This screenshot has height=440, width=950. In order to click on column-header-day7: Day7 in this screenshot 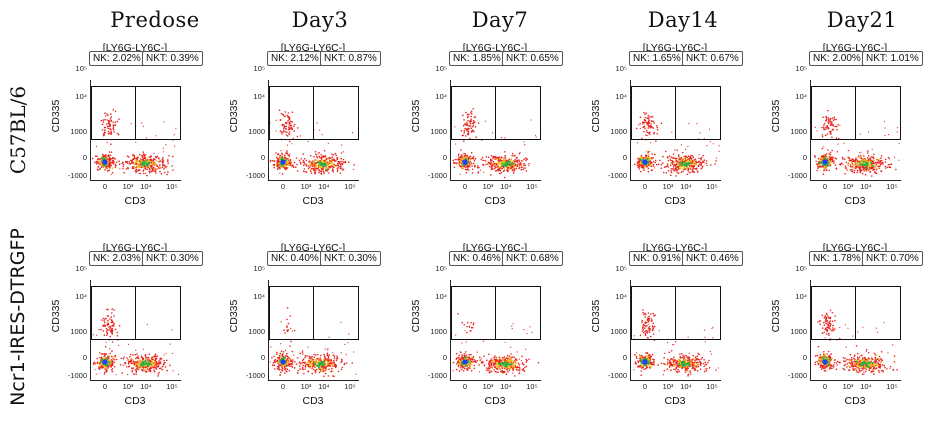, I will do `click(500, 20)`.